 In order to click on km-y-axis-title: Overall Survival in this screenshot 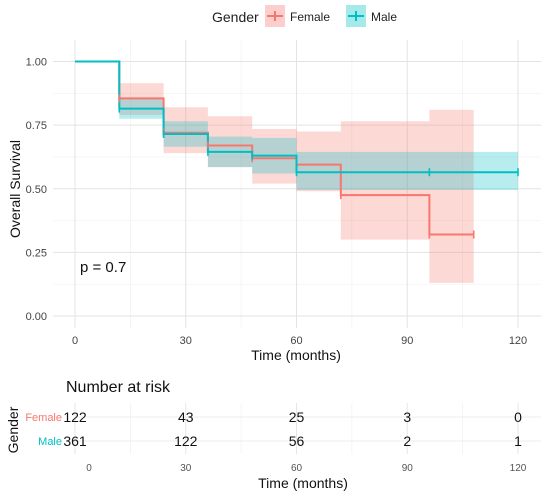, I will do `click(15, 189)`.